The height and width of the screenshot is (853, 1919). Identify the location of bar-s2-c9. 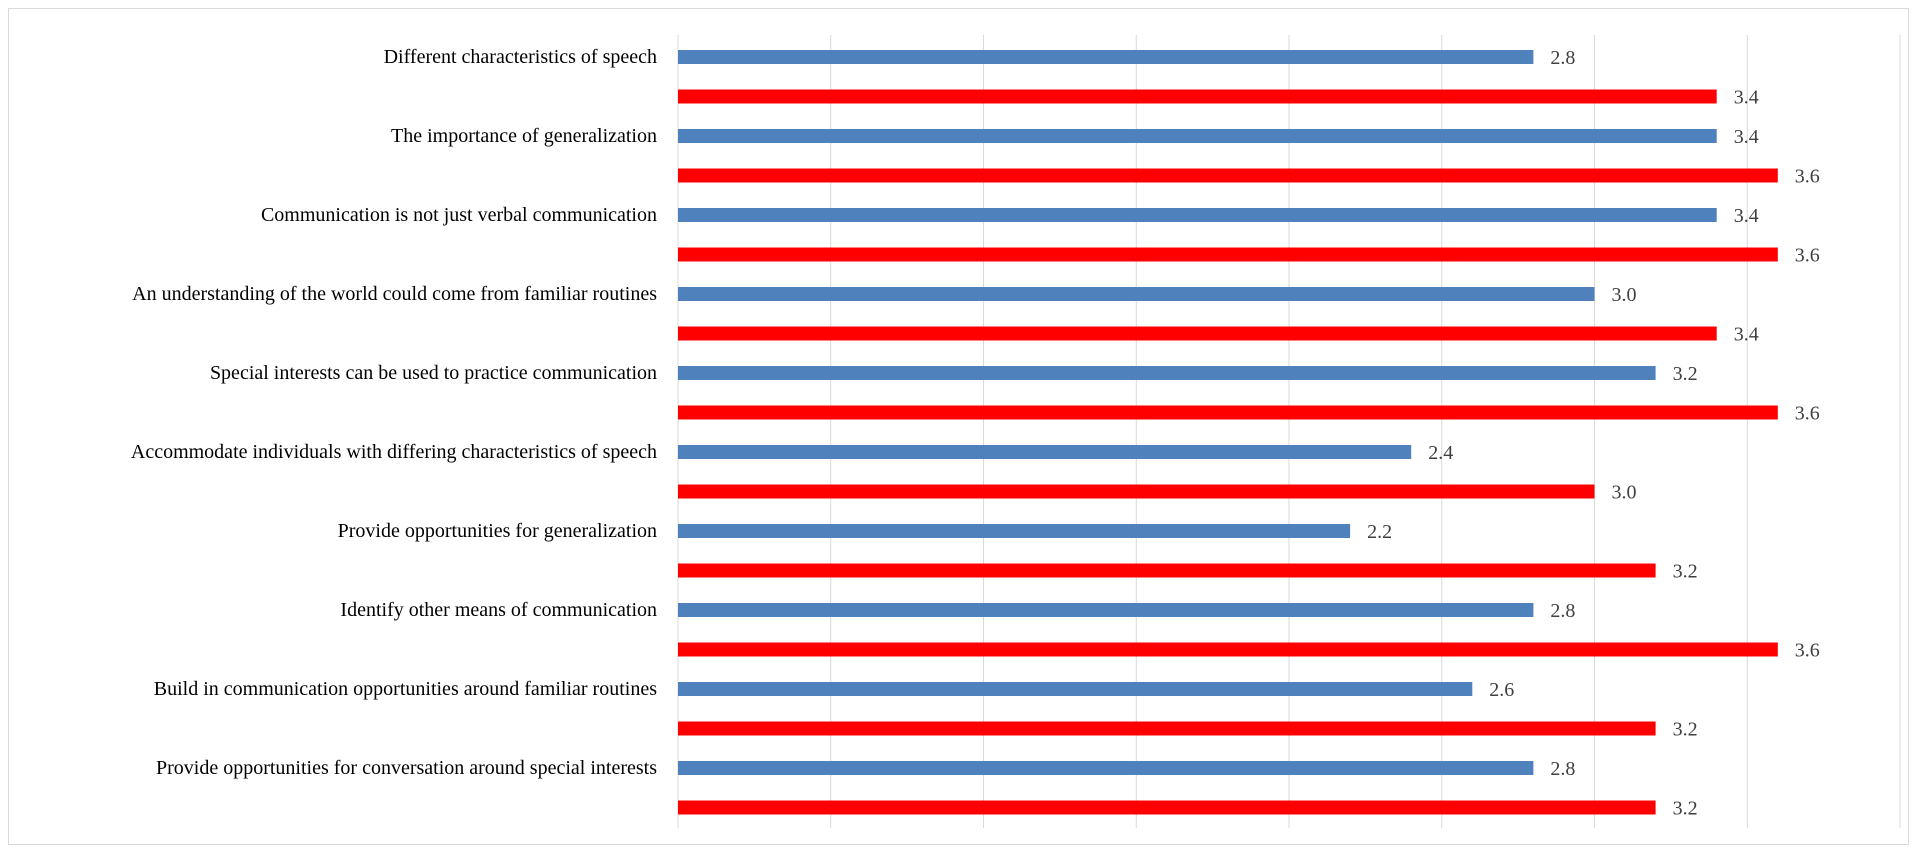
(1167, 728).